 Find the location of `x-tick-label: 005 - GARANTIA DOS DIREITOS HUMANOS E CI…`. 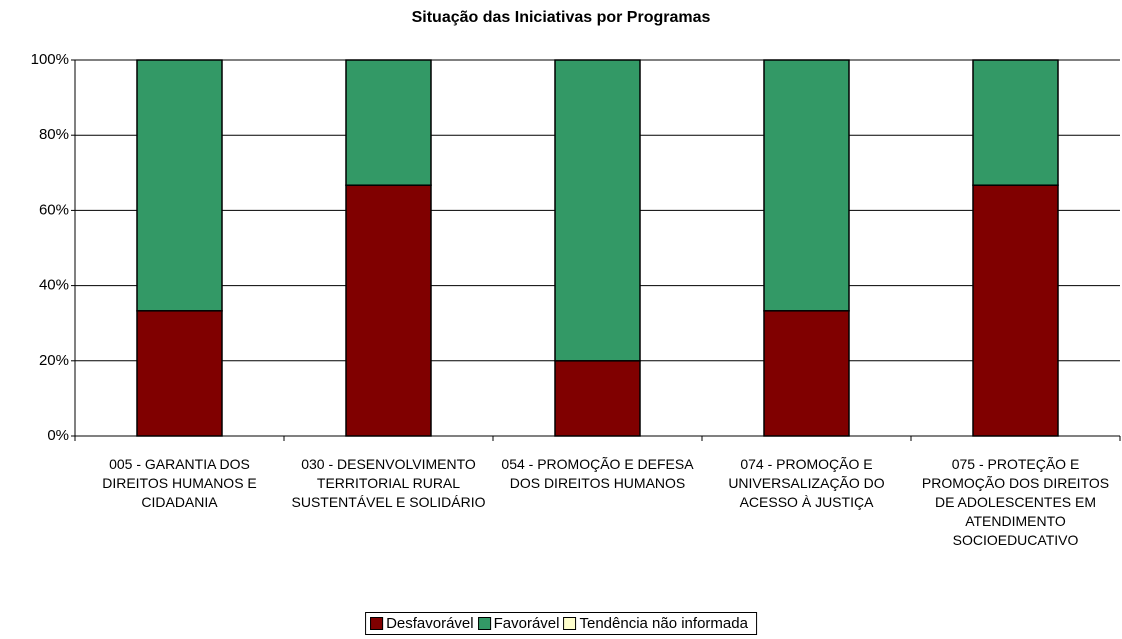

x-tick-label: 005 - GARANTIA DOS DIREITOS HUMANOS E CI… is located at coordinates (179, 483).